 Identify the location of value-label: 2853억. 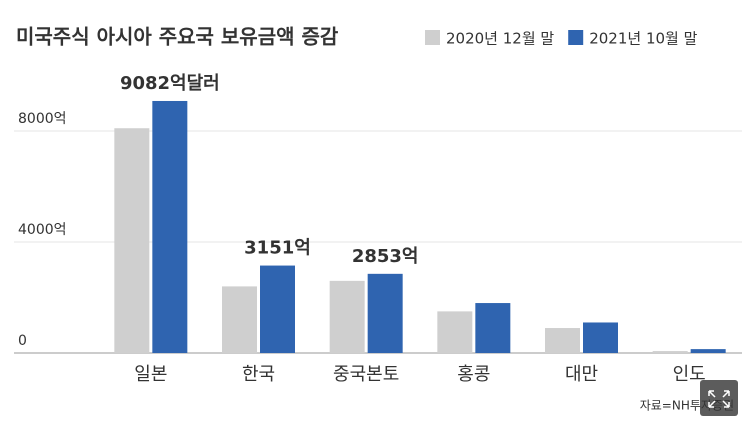
(385, 256).